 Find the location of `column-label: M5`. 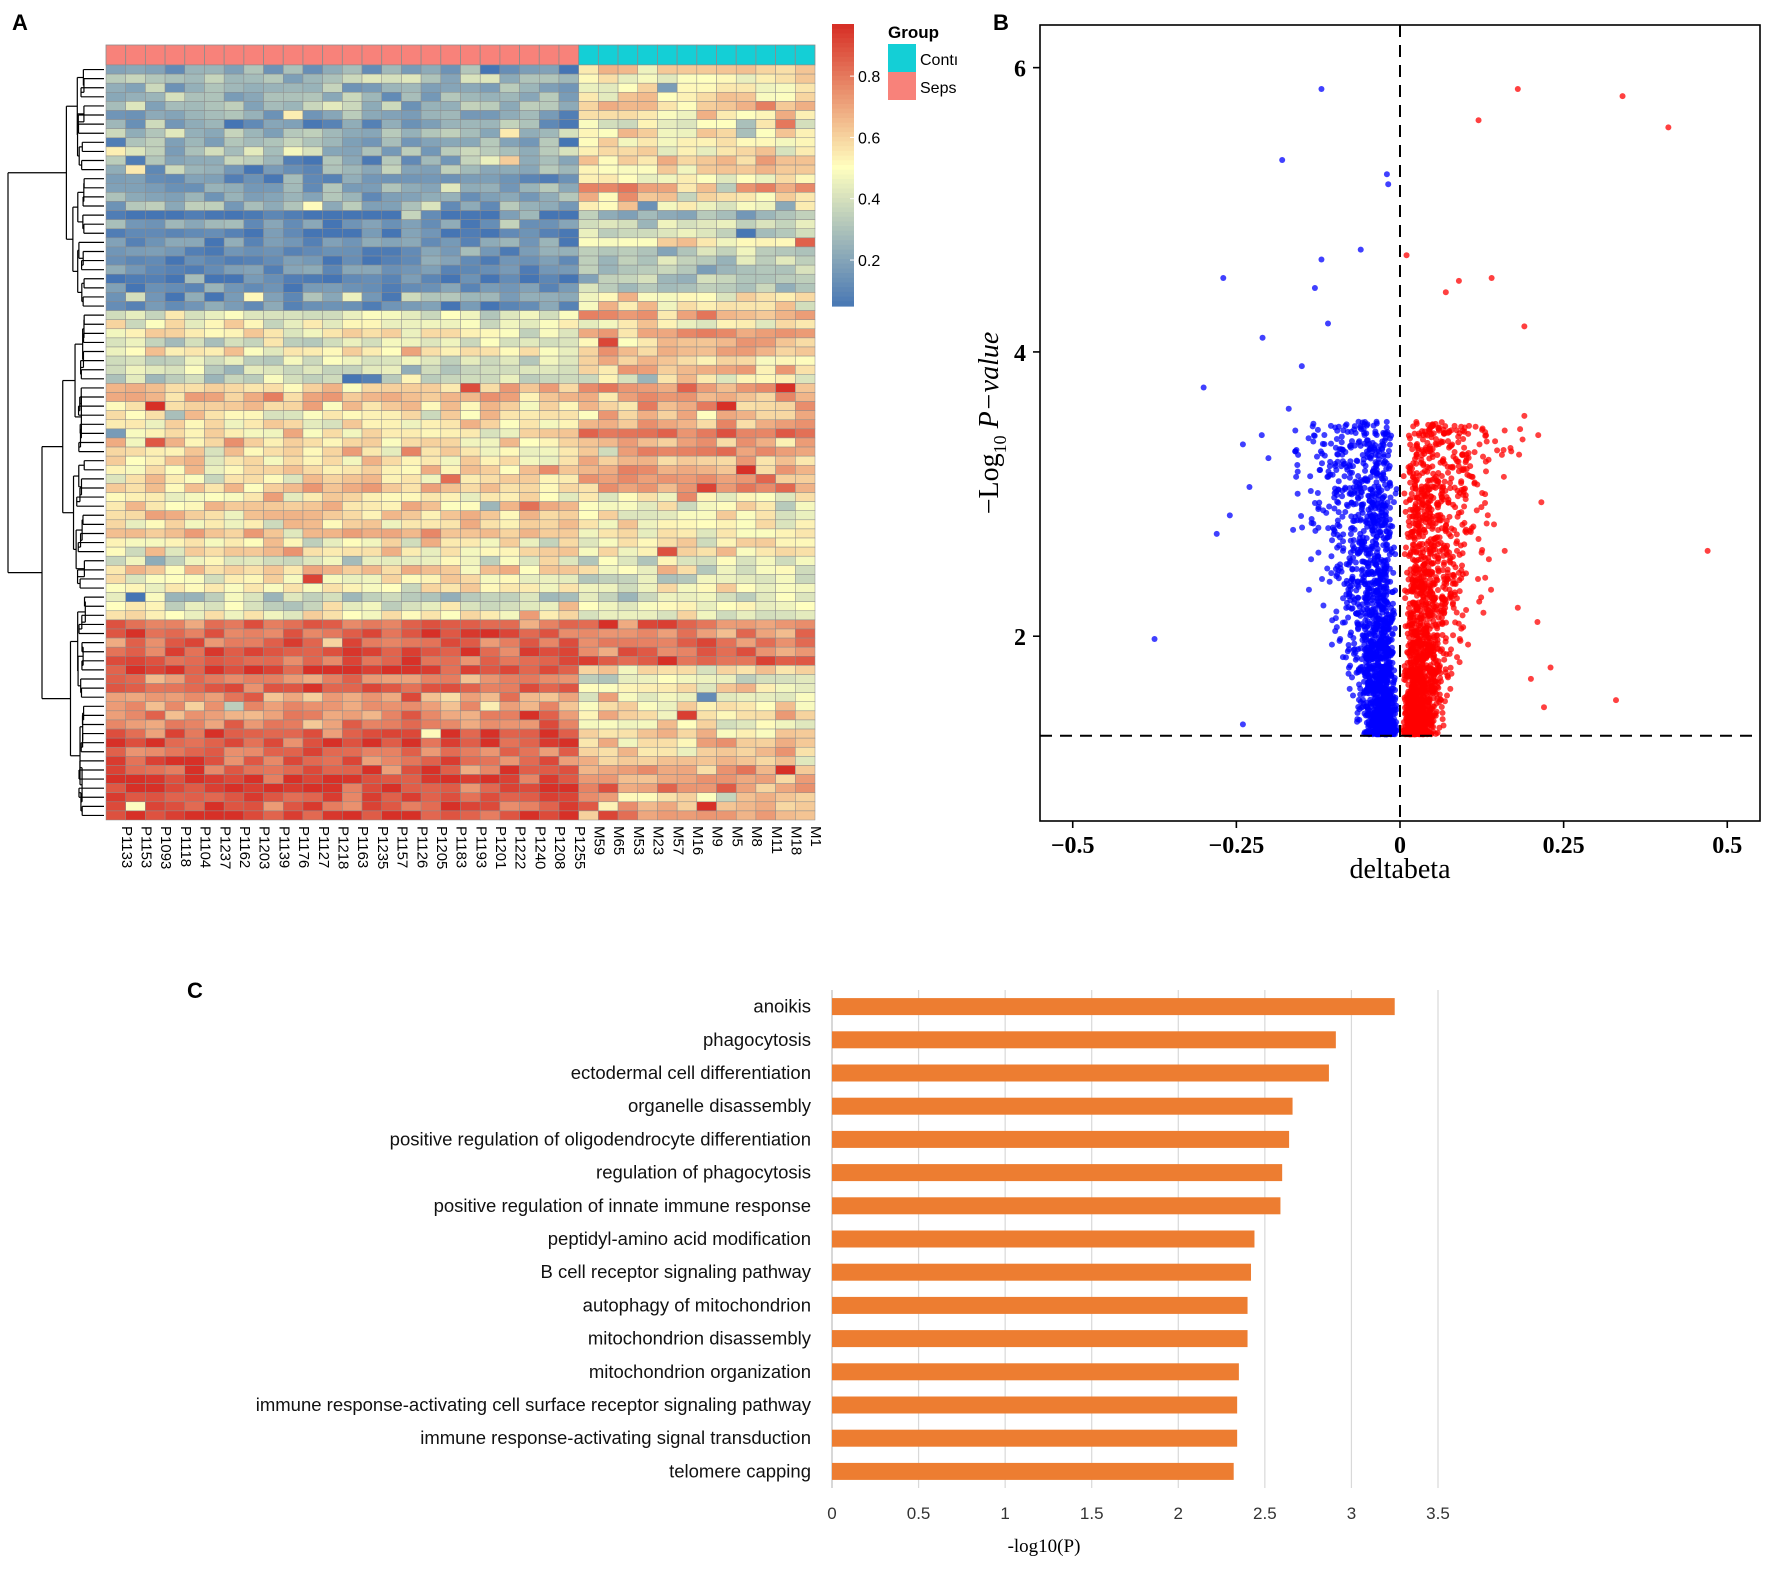

column-label: M5 is located at coordinates (736, 836).